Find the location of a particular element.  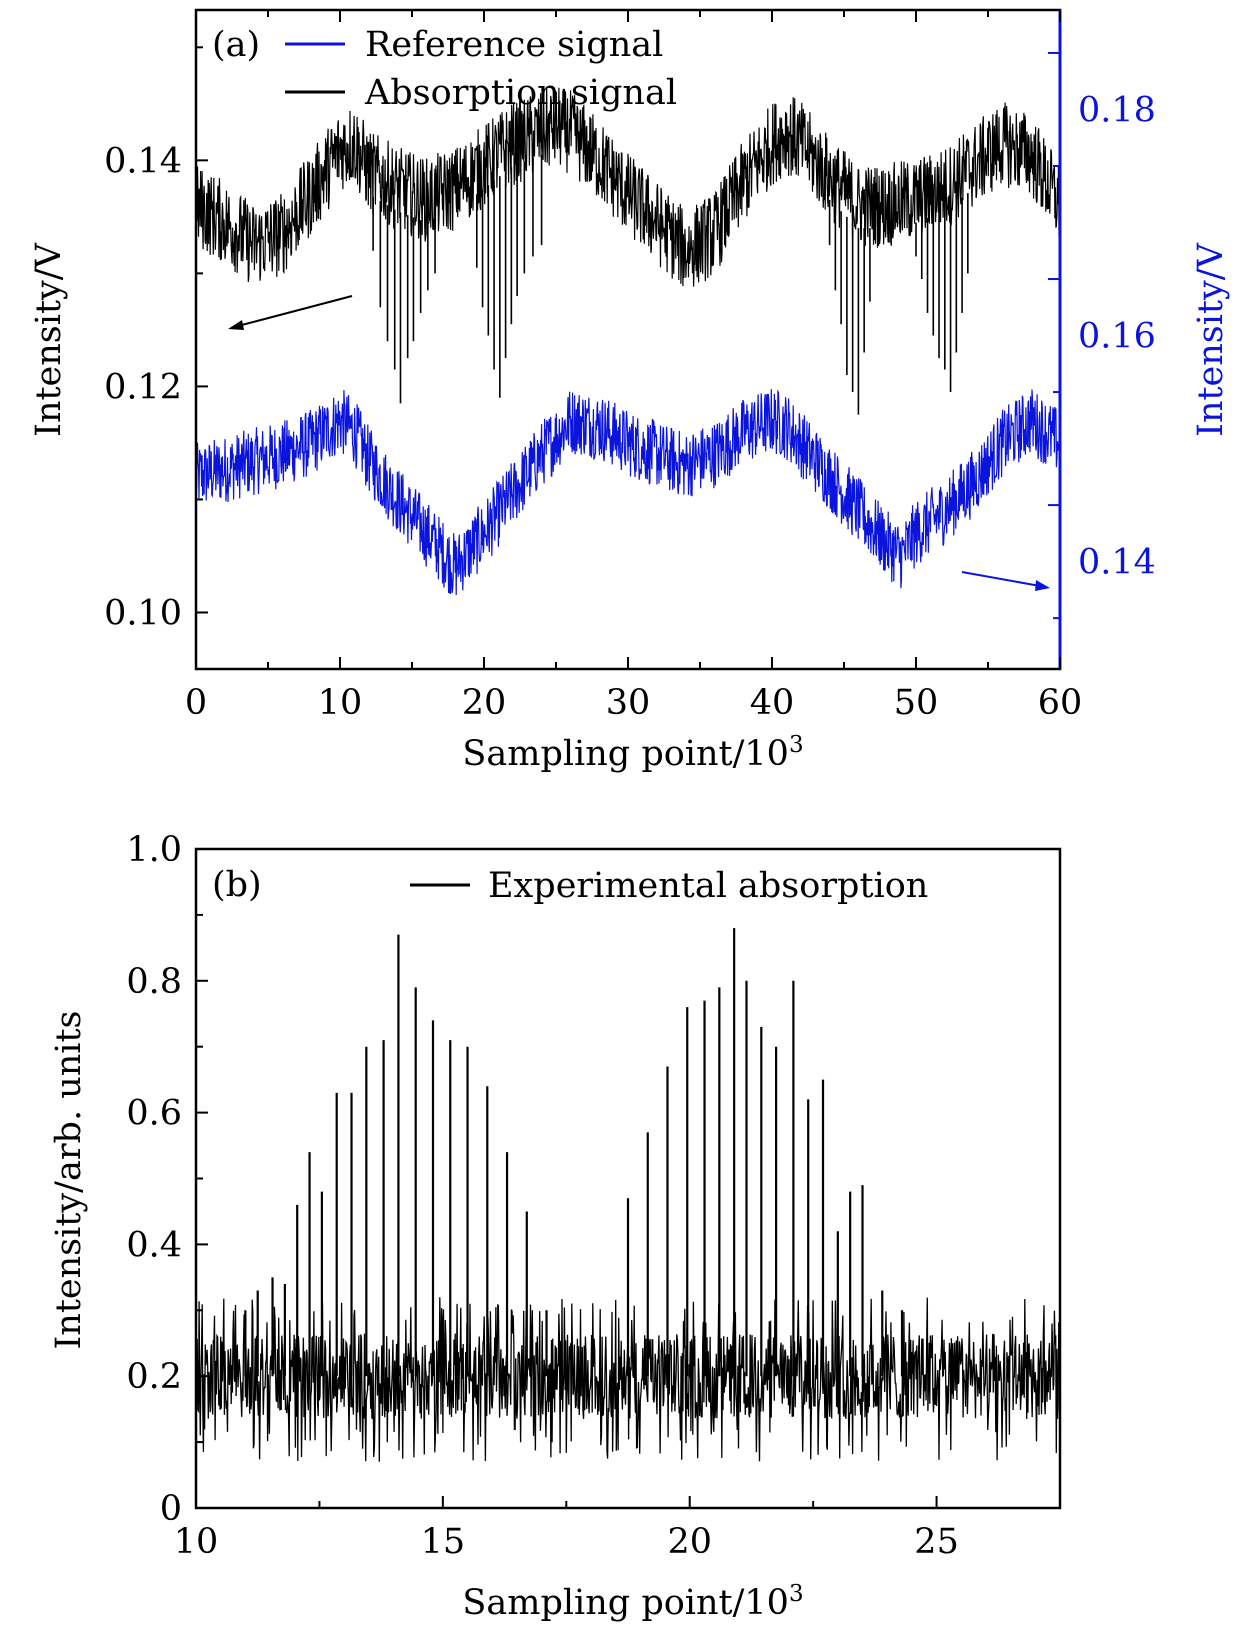

panel-a-y-tick-labels: 0.10 0.12 0.14 is located at coordinates (143, 387).